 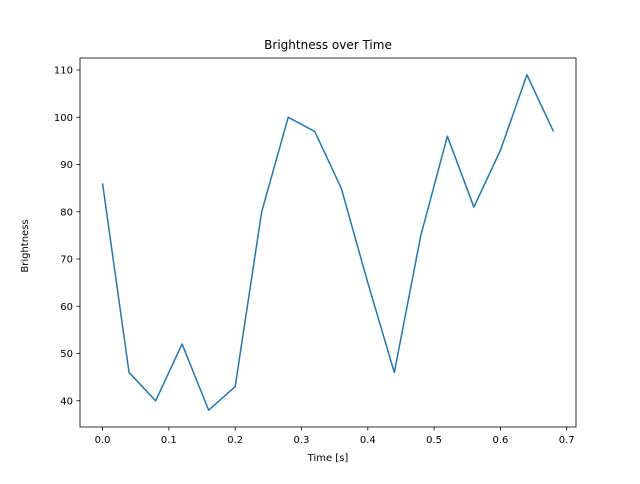 What do you see at coordinates (66, 401) in the screenshot?
I see `y-tick-label: 40` at bounding box center [66, 401].